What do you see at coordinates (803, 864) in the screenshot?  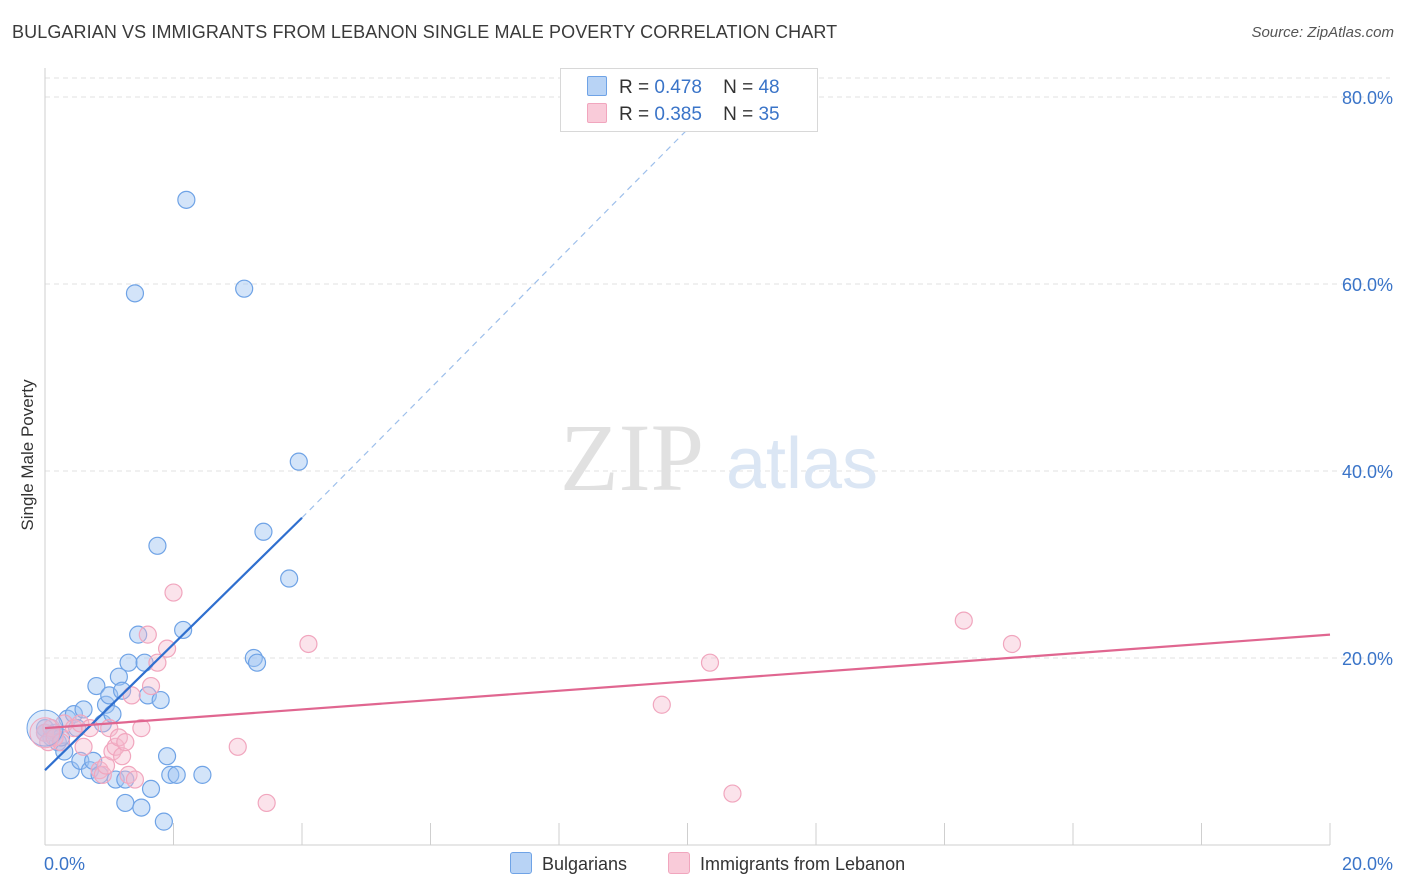 I see `bottom-legend-label: Immigrants from Lebanon` at bounding box center [803, 864].